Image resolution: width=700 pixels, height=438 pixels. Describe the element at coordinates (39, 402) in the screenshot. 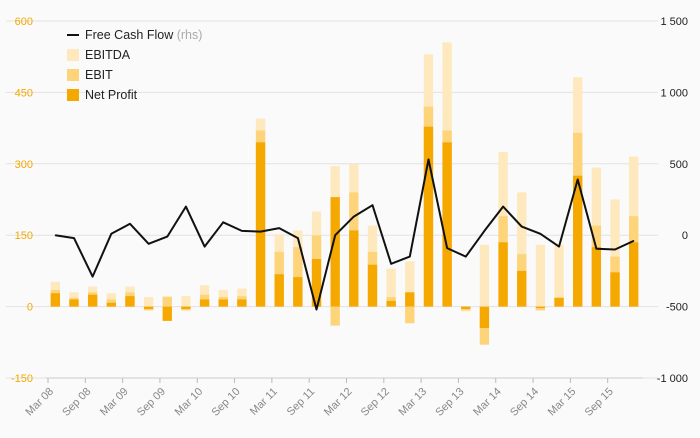

I see `x-tick-label: Mar 08` at that location.